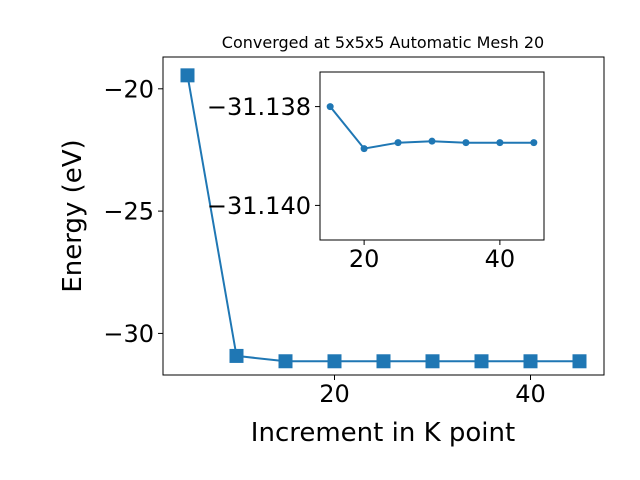 The height and width of the screenshot is (480, 640). I want to click on x-axis-label: Increment in K point, so click(383, 433).